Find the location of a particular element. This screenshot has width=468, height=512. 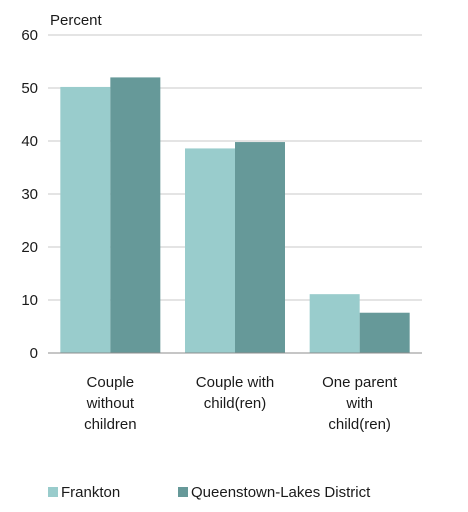

legend-label: Queenstown-Lakes District is located at coordinates (281, 492).